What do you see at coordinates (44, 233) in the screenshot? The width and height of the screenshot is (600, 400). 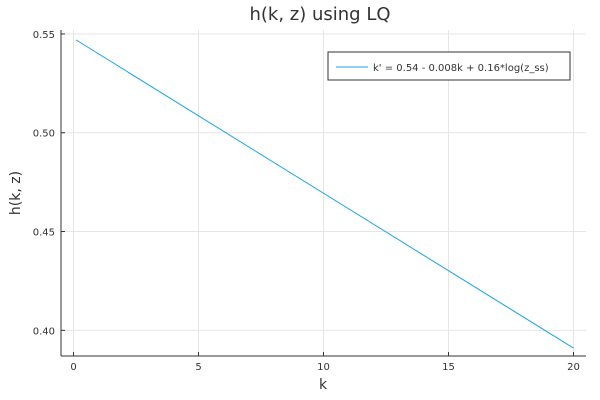 I see `y-tick-label: 0.45` at bounding box center [44, 233].